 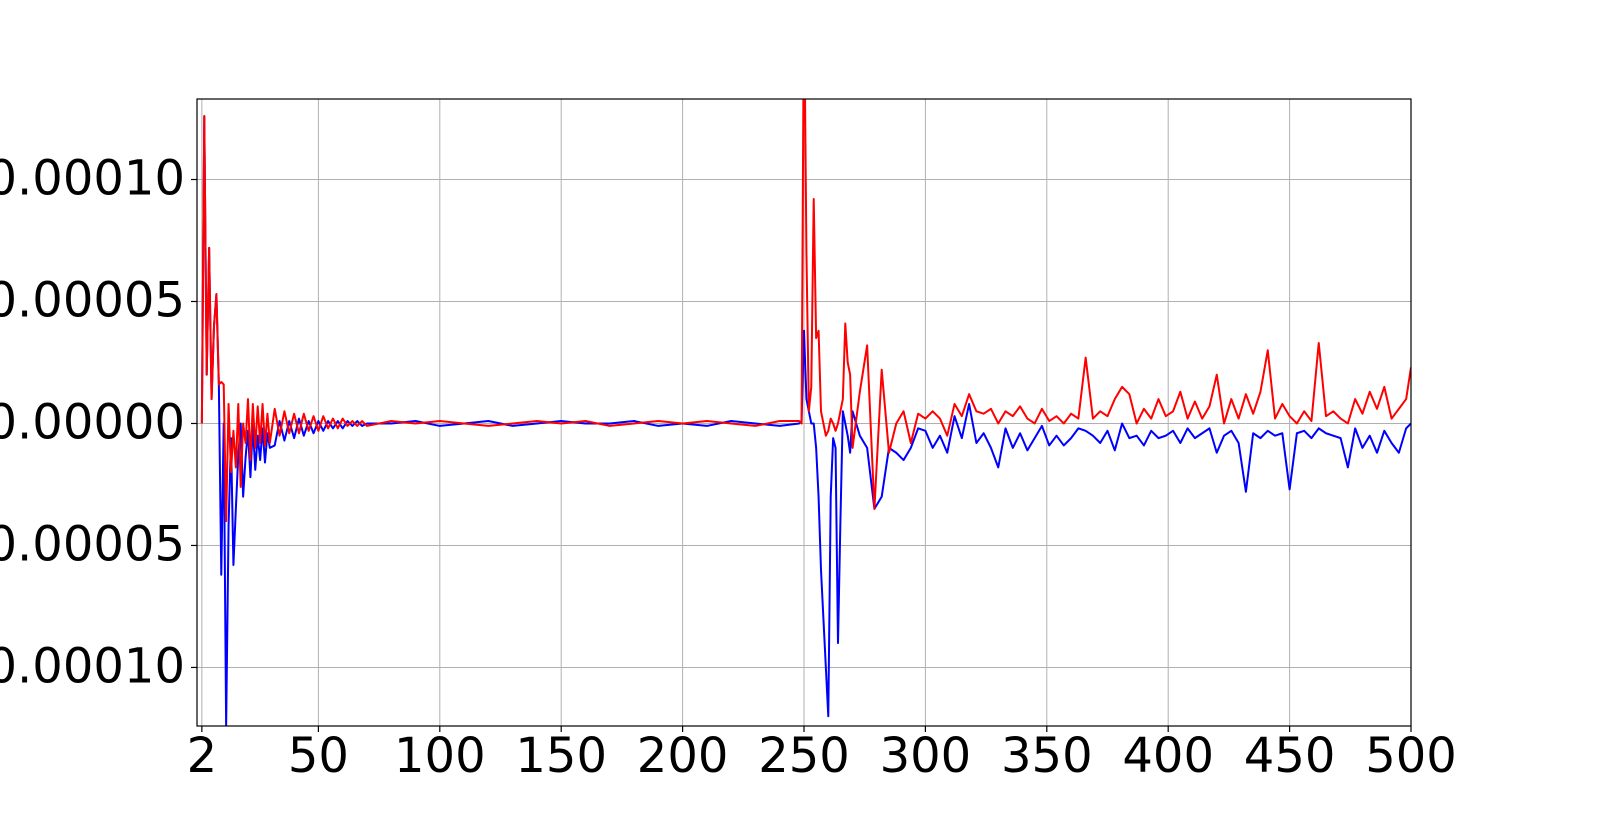 I want to click on y-tick-label: 0.00005, so click(x=92, y=300).